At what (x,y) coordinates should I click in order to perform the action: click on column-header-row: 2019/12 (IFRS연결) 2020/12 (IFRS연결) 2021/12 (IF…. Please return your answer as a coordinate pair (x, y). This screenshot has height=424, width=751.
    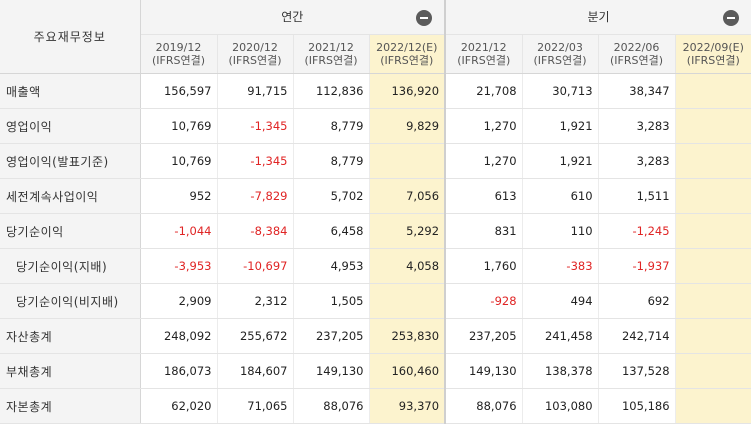
    Looking at the image, I should click on (375, 54).